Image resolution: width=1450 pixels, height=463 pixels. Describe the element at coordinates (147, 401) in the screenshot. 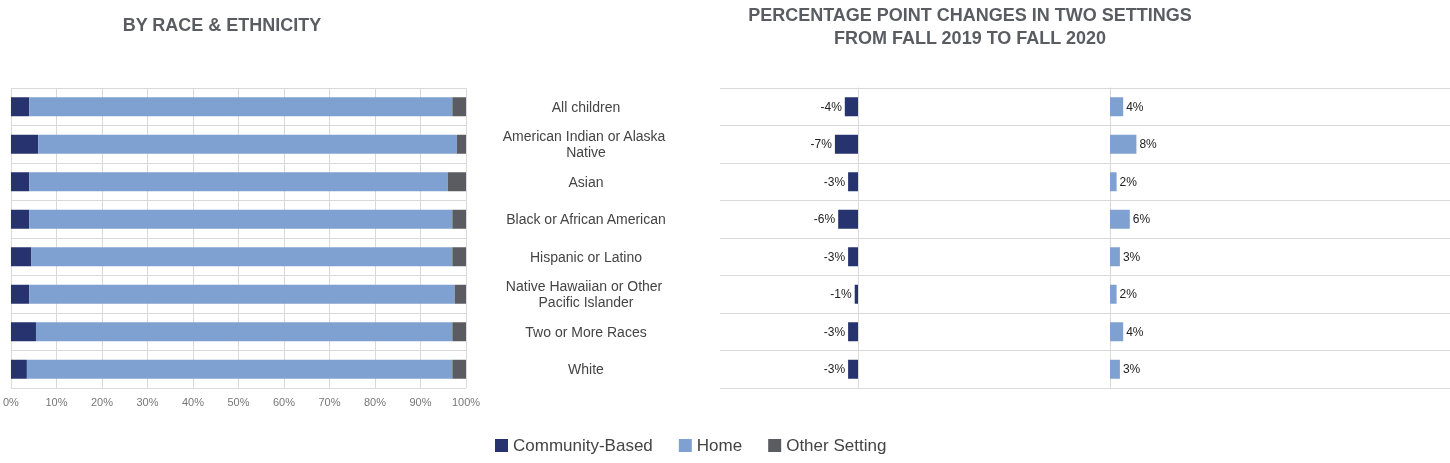

I see `x-tick-label: 30%` at that location.